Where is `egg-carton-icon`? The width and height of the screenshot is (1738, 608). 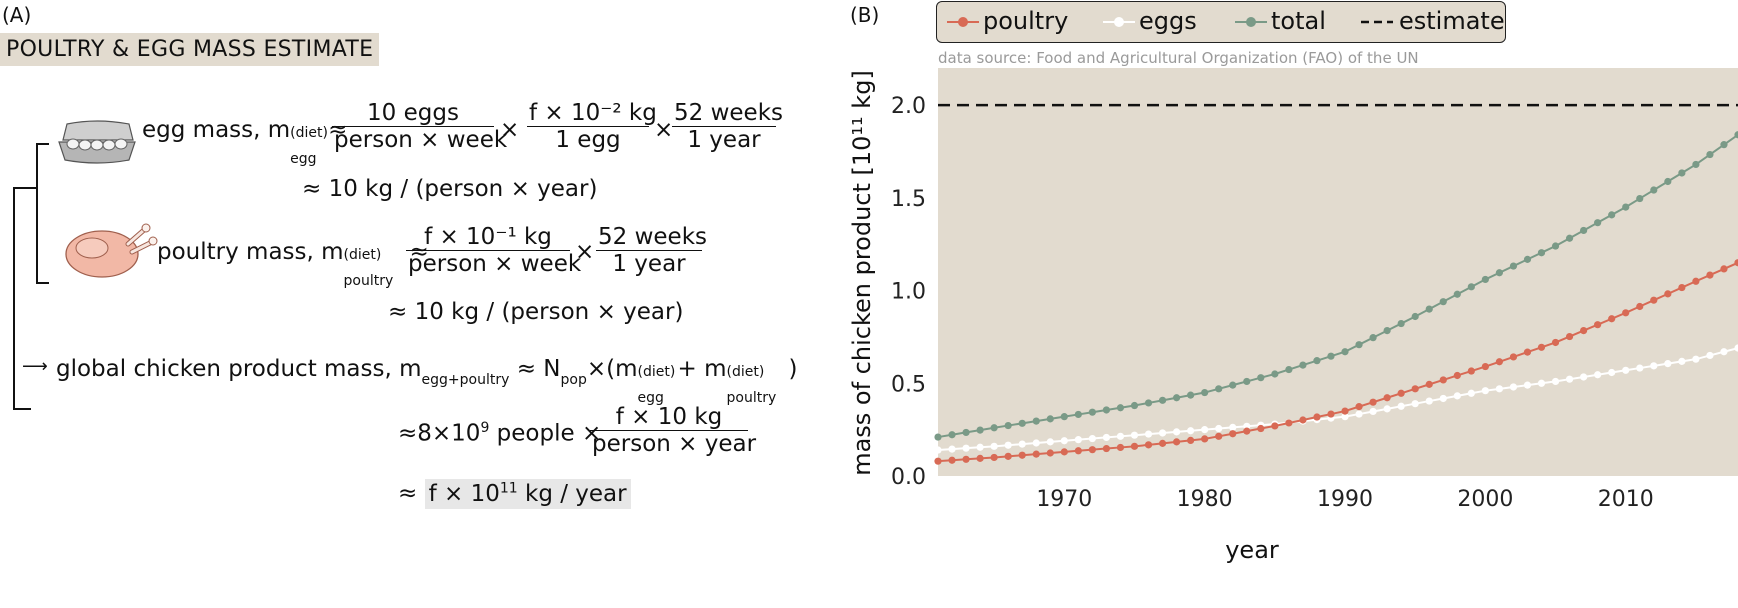 egg-carton-icon is located at coordinates (97, 142).